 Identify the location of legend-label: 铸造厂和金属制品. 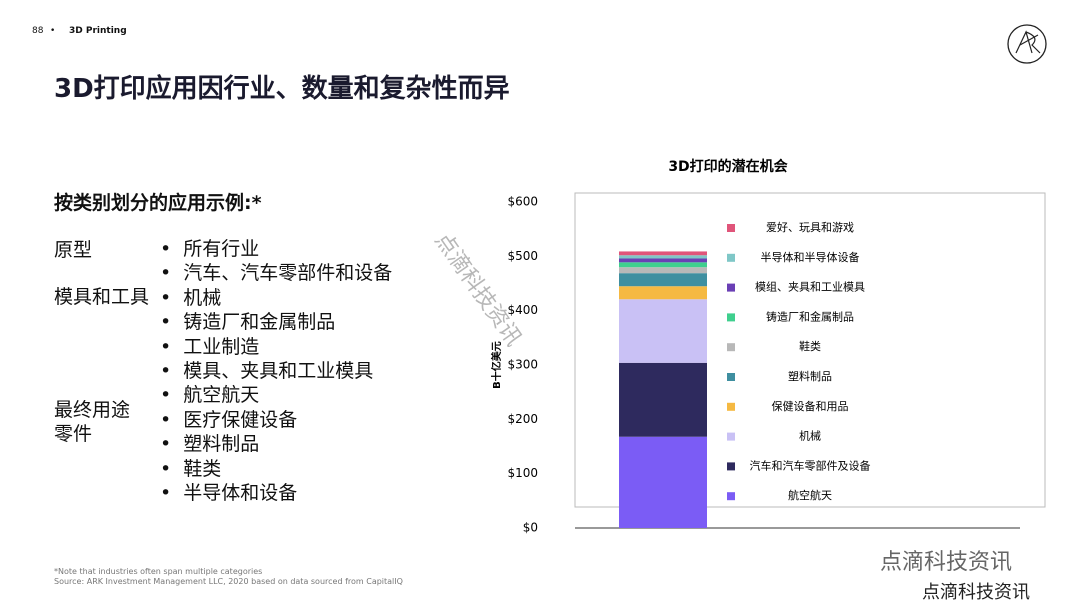
(810, 316).